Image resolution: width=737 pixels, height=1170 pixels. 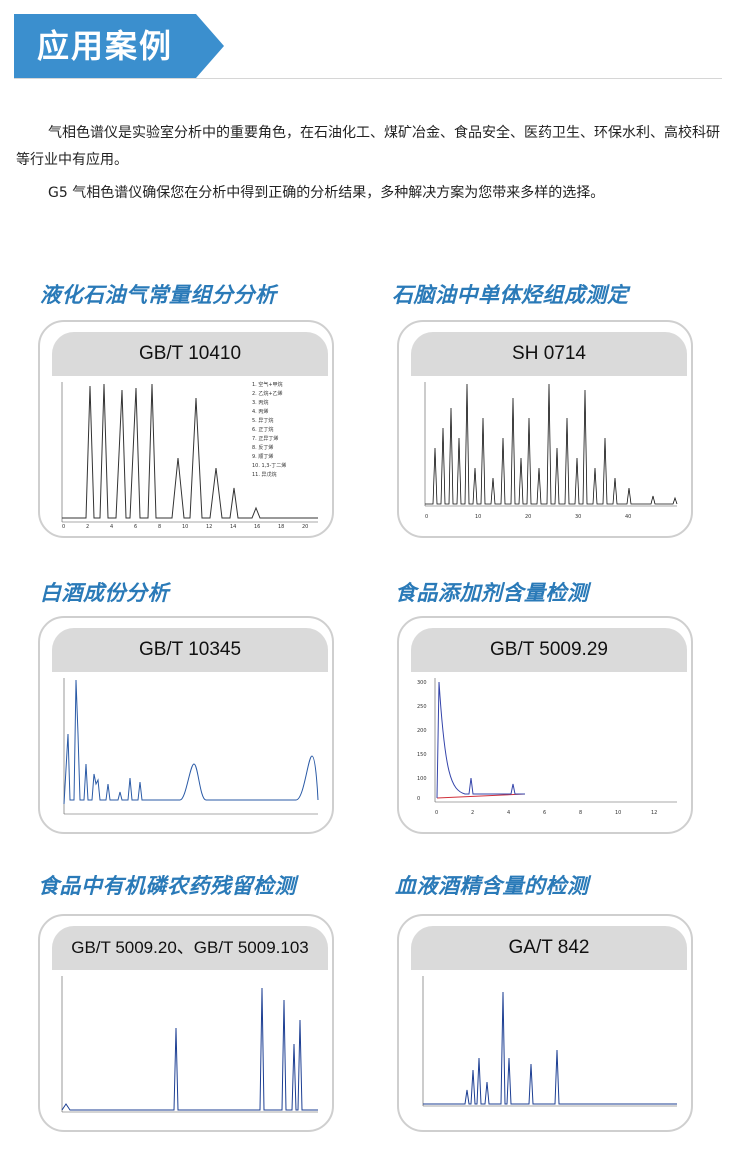 I want to click on svg-text: 200, so click(x=422, y=731).